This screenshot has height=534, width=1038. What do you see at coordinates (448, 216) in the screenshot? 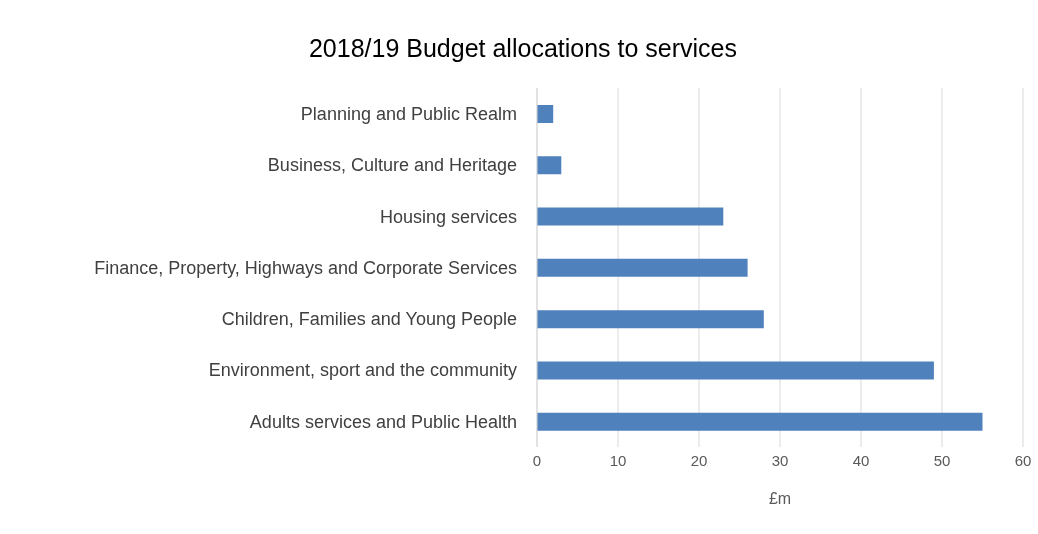
I see `y-tick-label: Housing services` at bounding box center [448, 216].